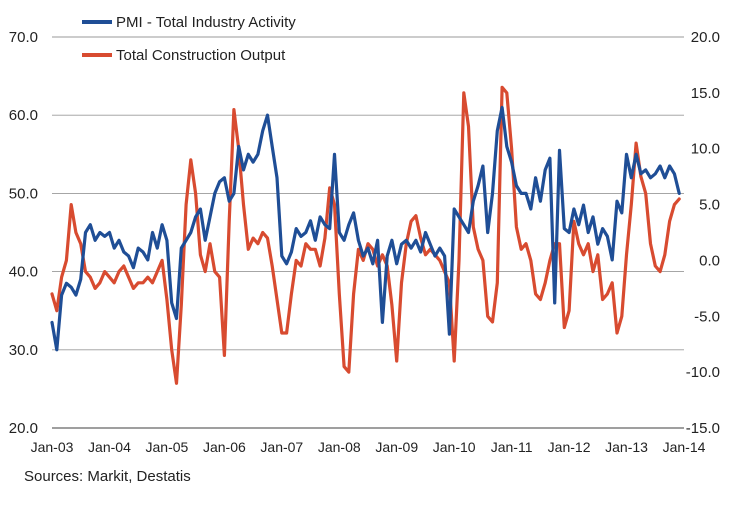 The width and height of the screenshot is (750, 505). What do you see at coordinates (206, 22) in the screenshot?
I see `legend-label-pmi: PMI - Total Industry Activity` at bounding box center [206, 22].